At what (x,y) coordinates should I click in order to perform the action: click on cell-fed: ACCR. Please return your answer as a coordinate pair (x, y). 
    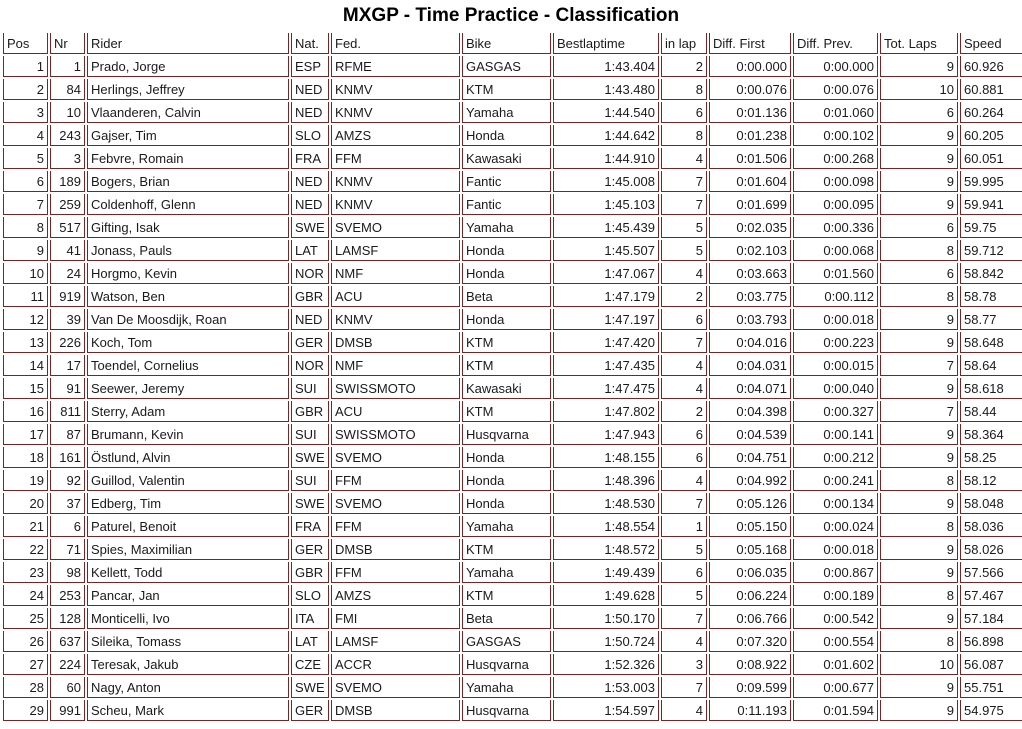
    Looking at the image, I should click on (395, 664).